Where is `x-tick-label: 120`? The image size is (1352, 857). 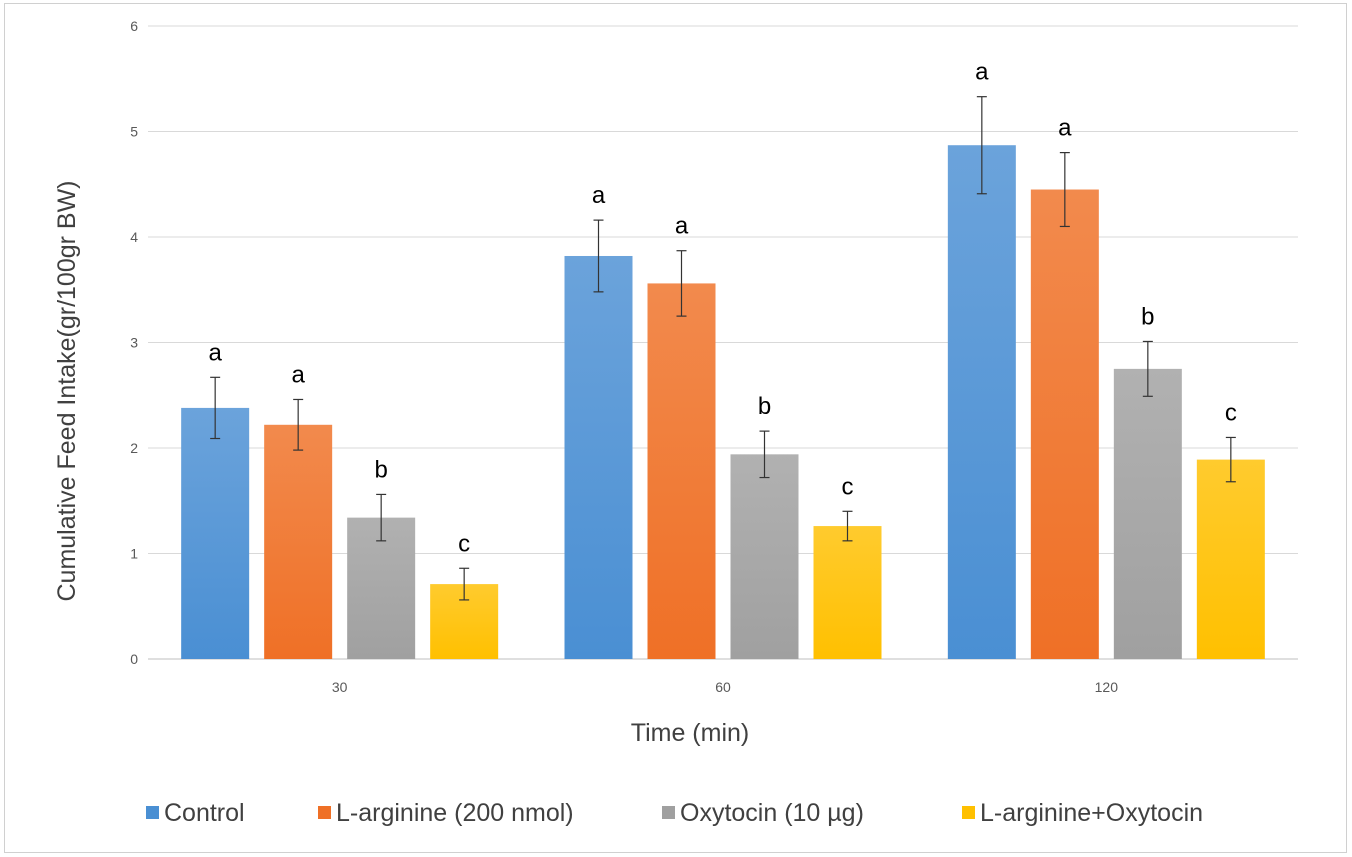
x-tick-label: 120 is located at coordinates (1107, 687).